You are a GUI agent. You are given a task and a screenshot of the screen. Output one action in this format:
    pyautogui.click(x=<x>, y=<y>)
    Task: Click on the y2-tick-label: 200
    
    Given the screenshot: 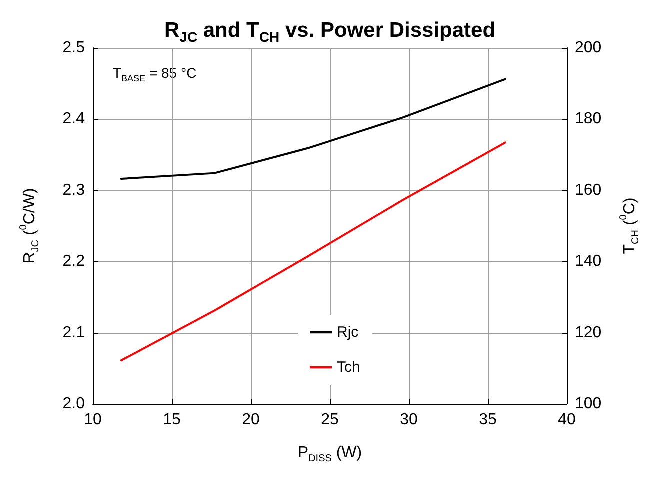 What is the action you would take?
    pyautogui.click(x=588, y=48)
    